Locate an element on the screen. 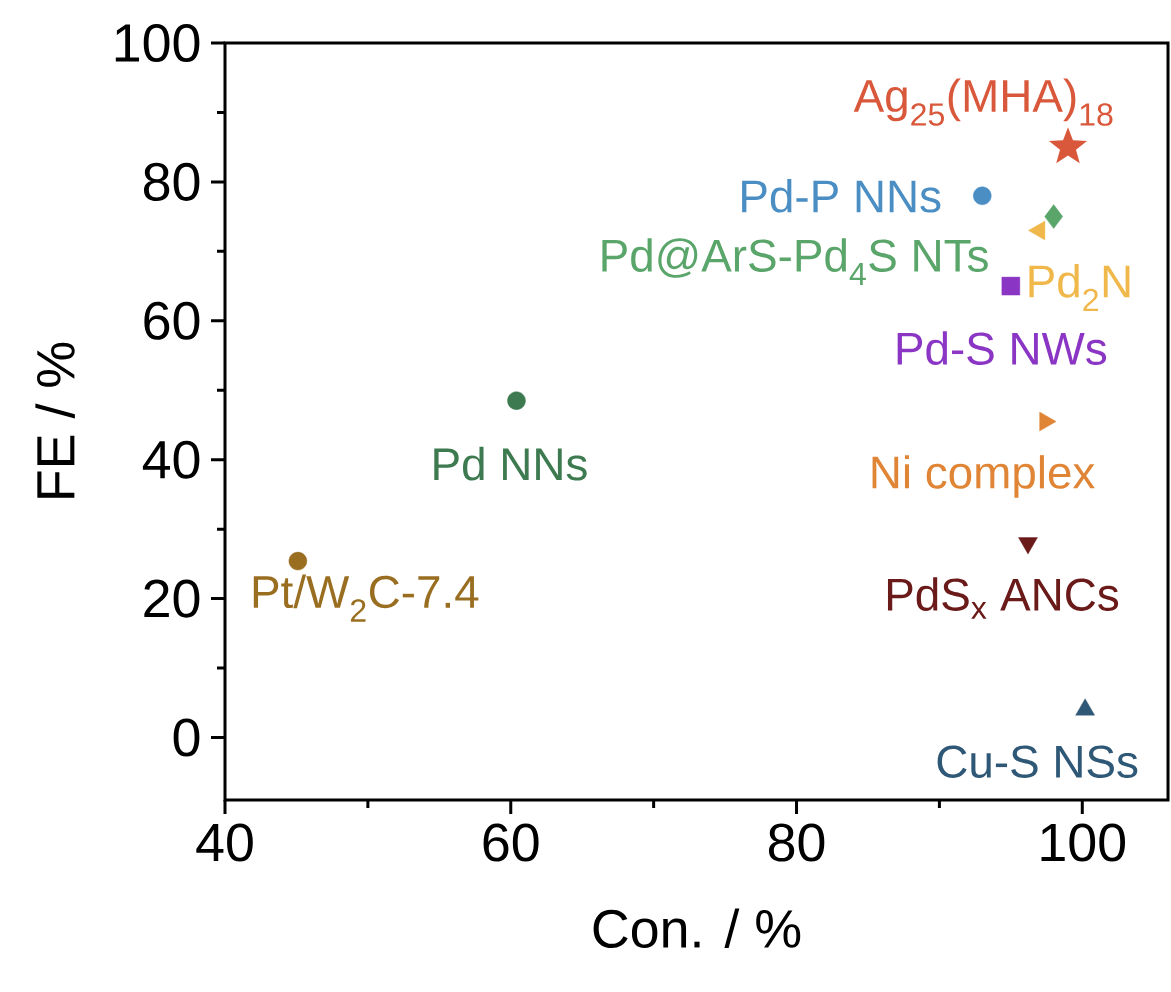  x-tick-label: 80 is located at coordinates (796, 842).